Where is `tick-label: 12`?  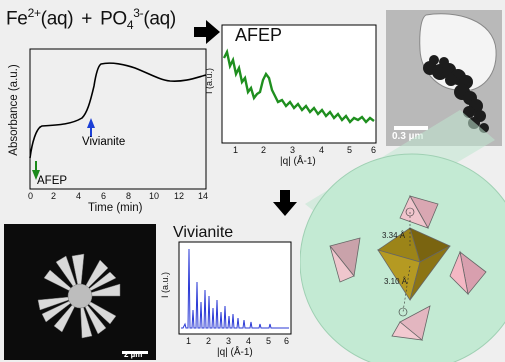
tick-label: 12 is located at coordinates (179, 196).